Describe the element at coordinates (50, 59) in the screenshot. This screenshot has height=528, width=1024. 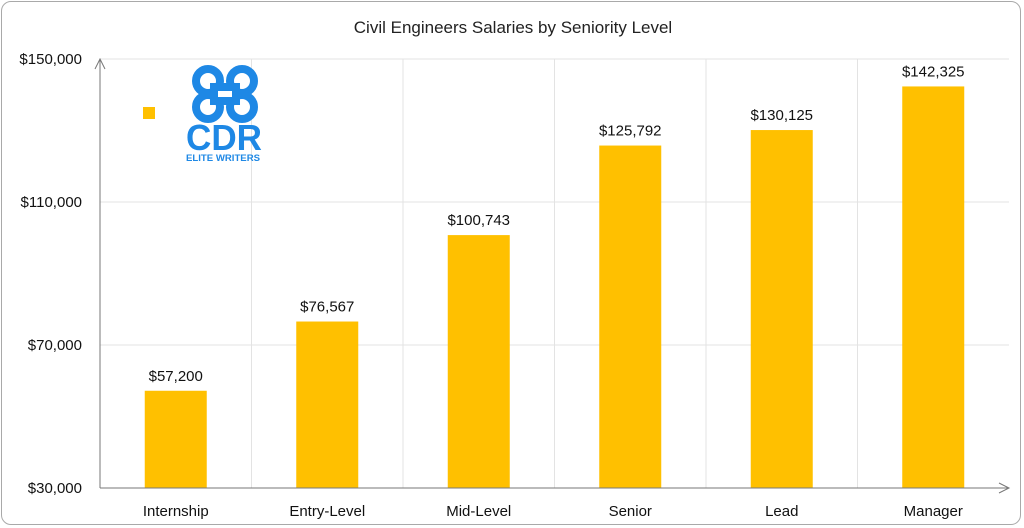
I see `y-tick-label: $150,000` at that location.